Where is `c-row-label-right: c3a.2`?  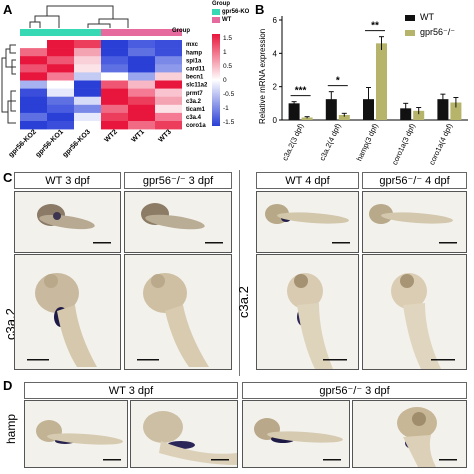
c-row-label-right: c3a.2 is located at coordinates (243, 302).